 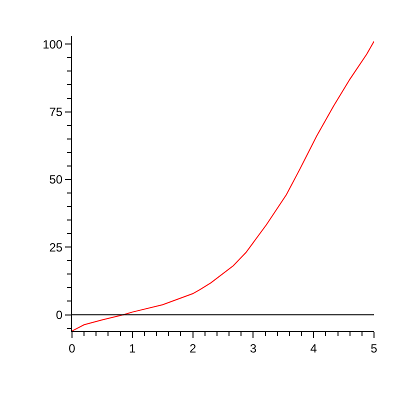 What do you see at coordinates (72, 348) in the screenshot?
I see `x-tick-label: 0` at bounding box center [72, 348].